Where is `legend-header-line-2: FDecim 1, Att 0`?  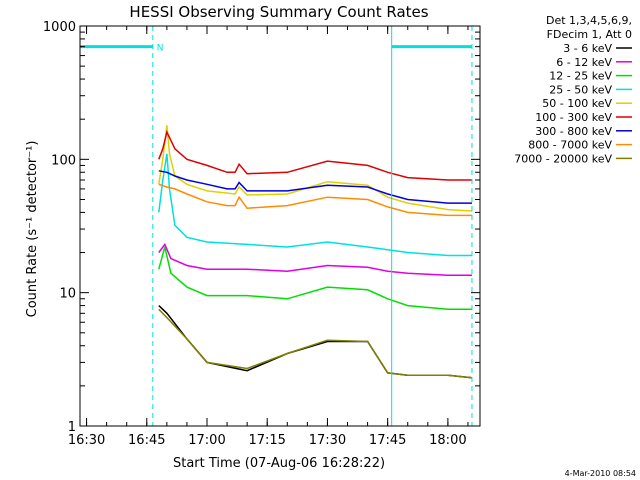
legend-header-line-2: FDecim 1, Att 0 is located at coordinates (589, 34).